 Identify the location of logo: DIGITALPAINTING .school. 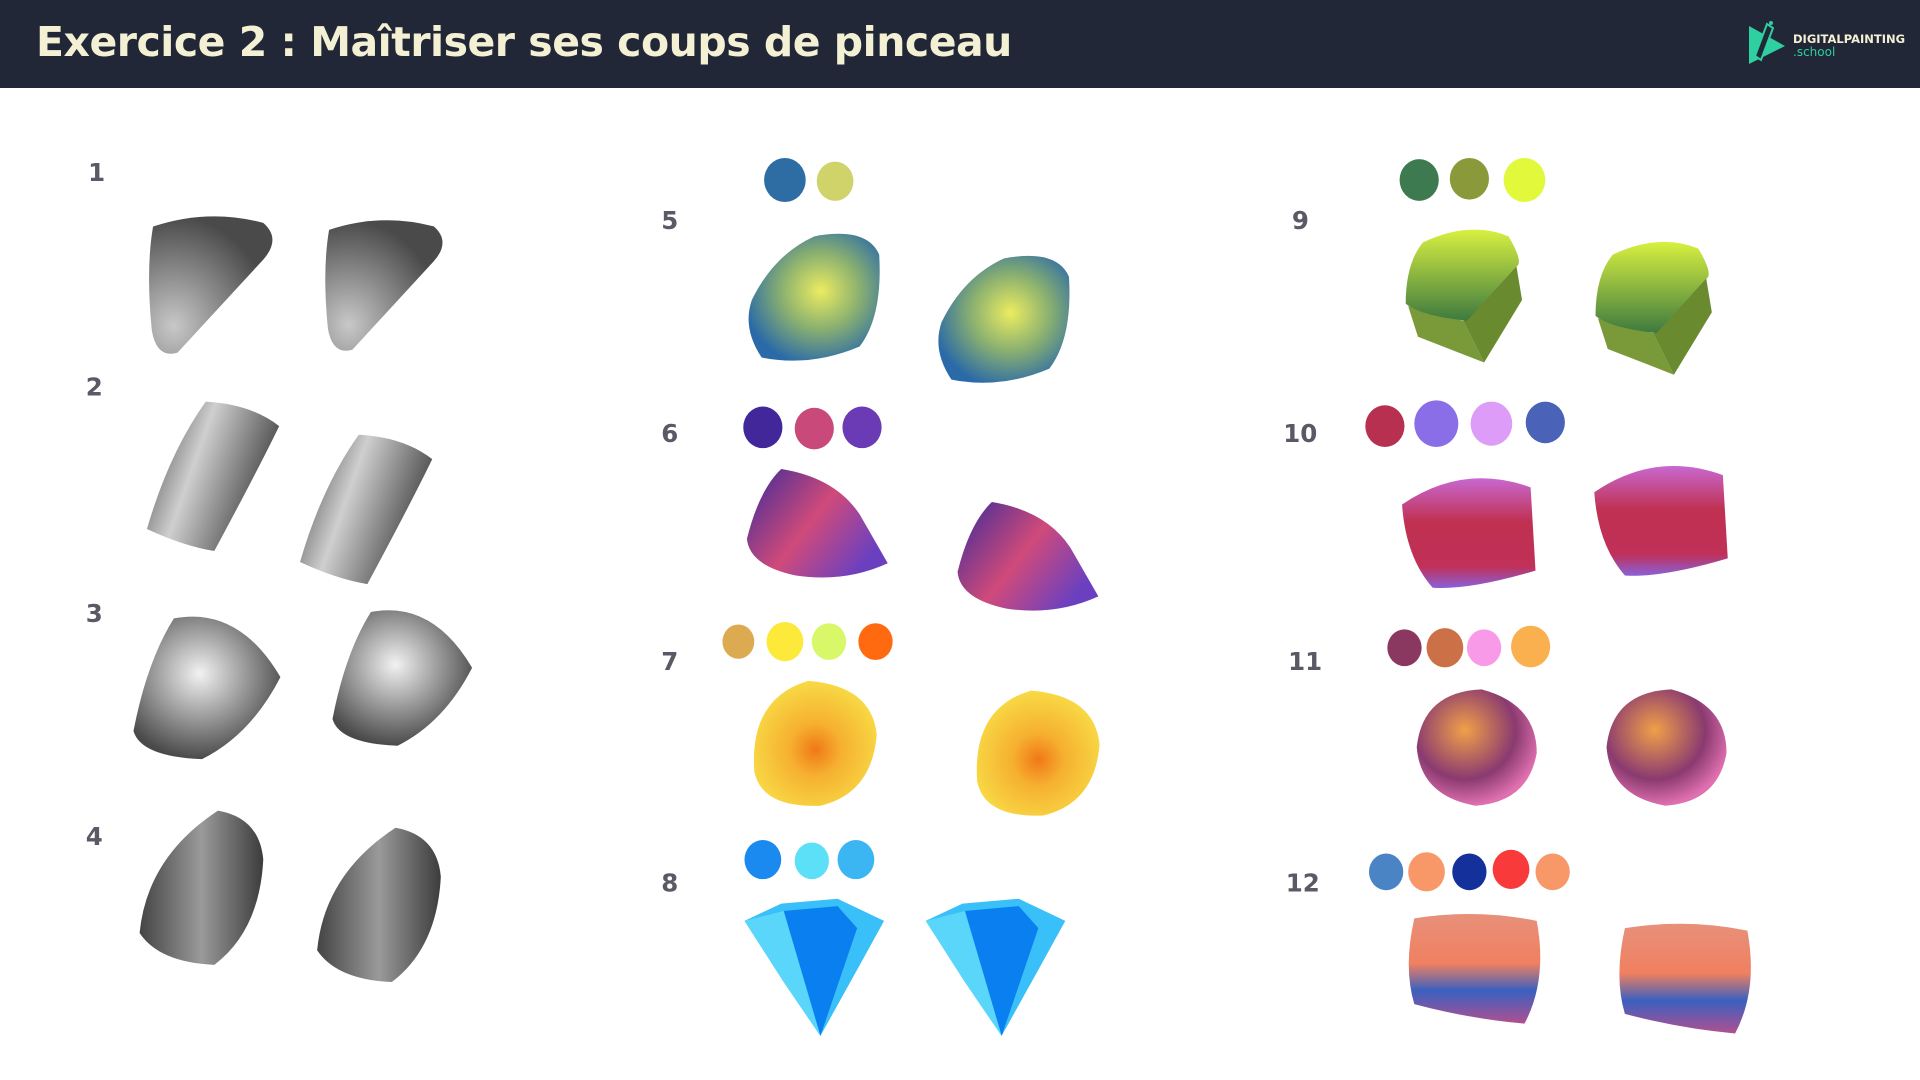
(1825, 44).